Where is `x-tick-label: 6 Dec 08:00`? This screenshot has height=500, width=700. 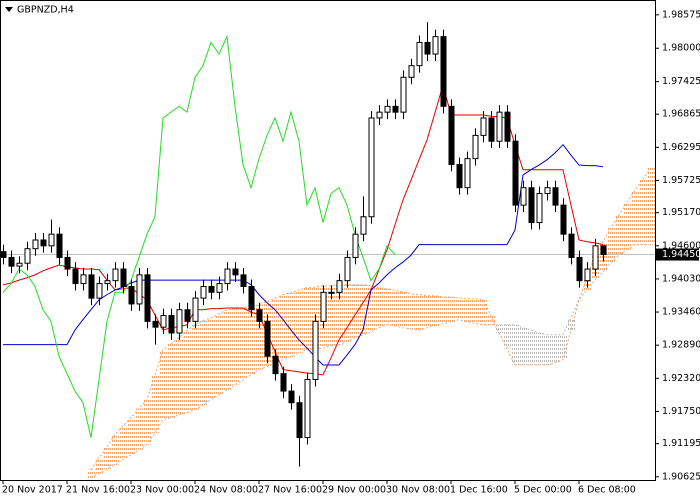
x-tick-label: 6 Dec 08:00 is located at coordinates (607, 490).